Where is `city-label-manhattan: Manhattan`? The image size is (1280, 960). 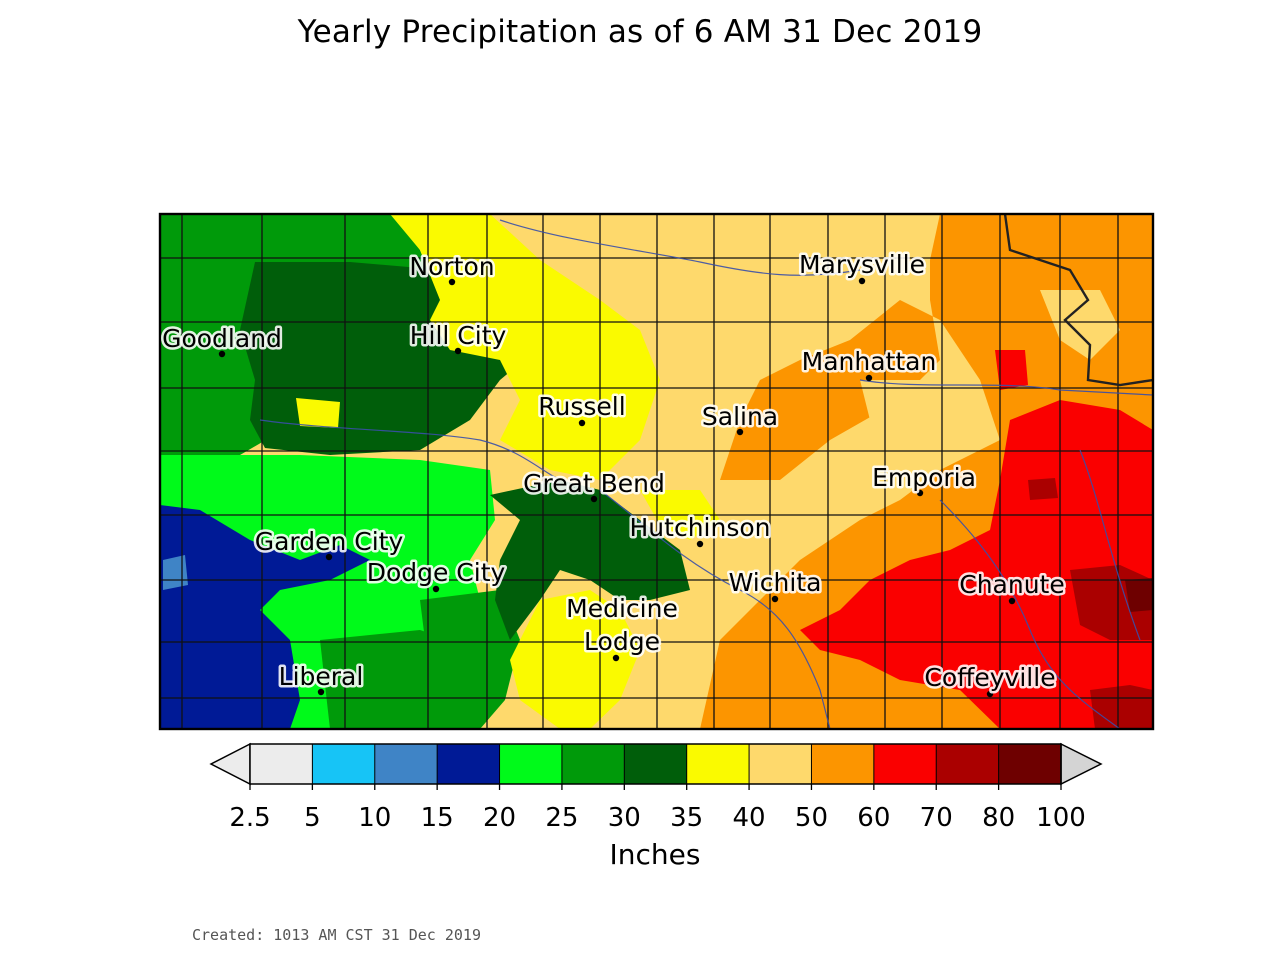 city-label-manhattan: Manhattan is located at coordinates (869, 361).